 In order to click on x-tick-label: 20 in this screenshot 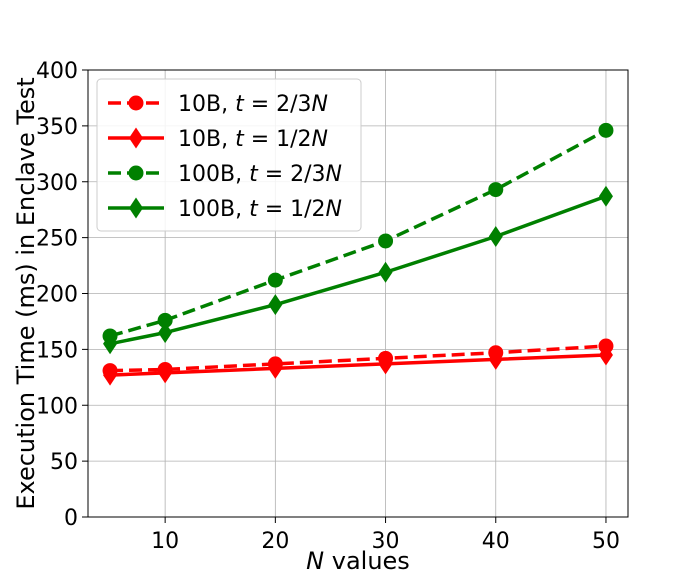, I will do `click(275, 541)`.